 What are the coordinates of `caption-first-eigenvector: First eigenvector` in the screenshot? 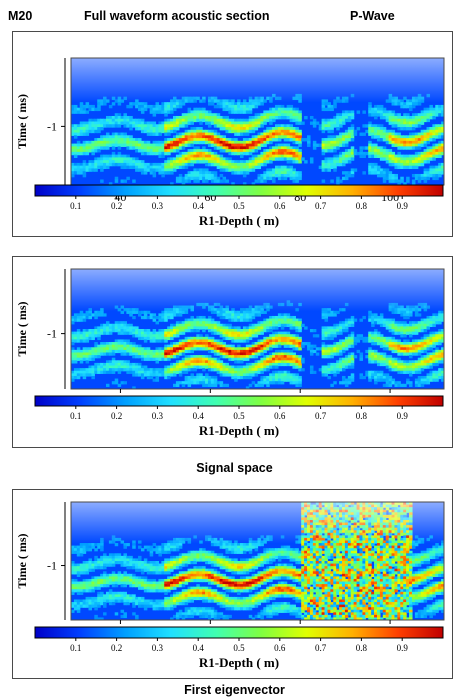 It's located at (234, 690).